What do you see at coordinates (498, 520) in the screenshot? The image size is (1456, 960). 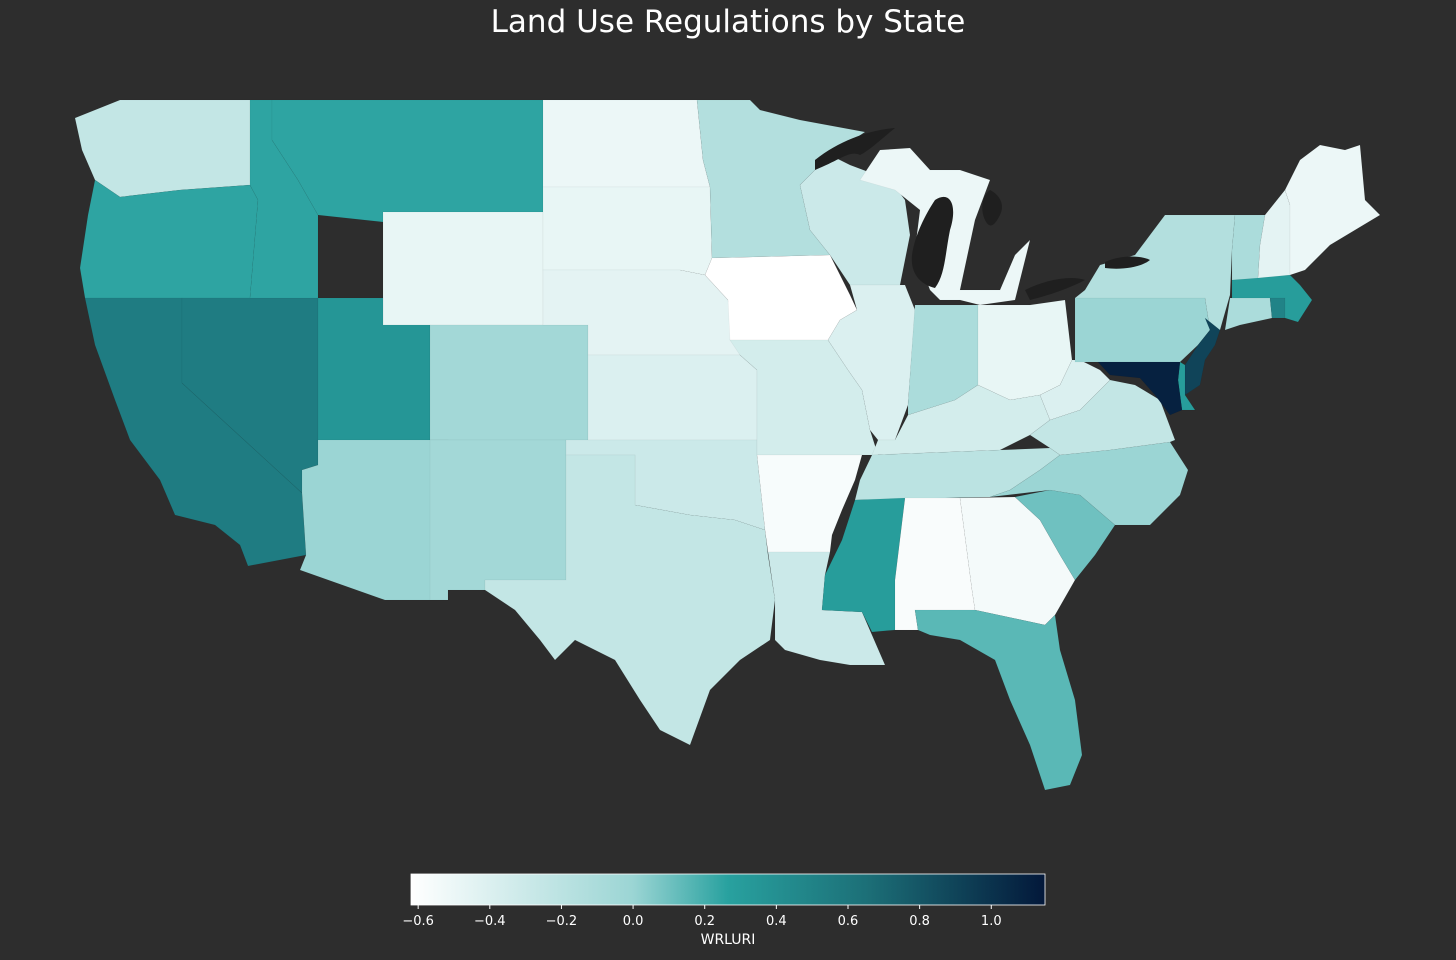 I see `state-new-mexico` at bounding box center [498, 520].